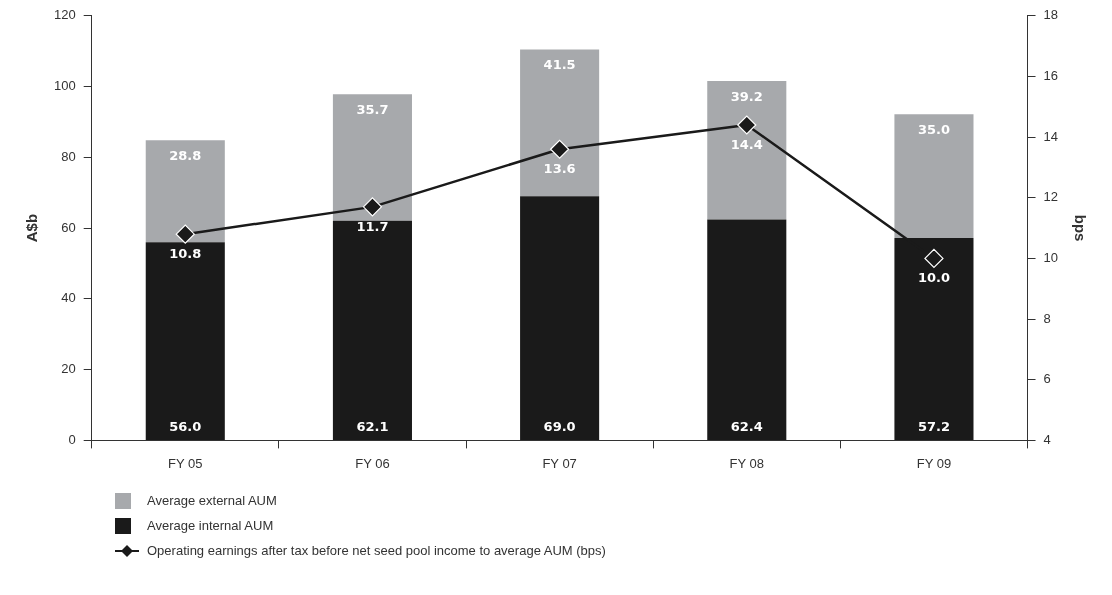 The width and height of the screenshot is (1112, 595). What do you see at coordinates (185, 463) in the screenshot?
I see `x-tick-label: FY 05` at bounding box center [185, 463].